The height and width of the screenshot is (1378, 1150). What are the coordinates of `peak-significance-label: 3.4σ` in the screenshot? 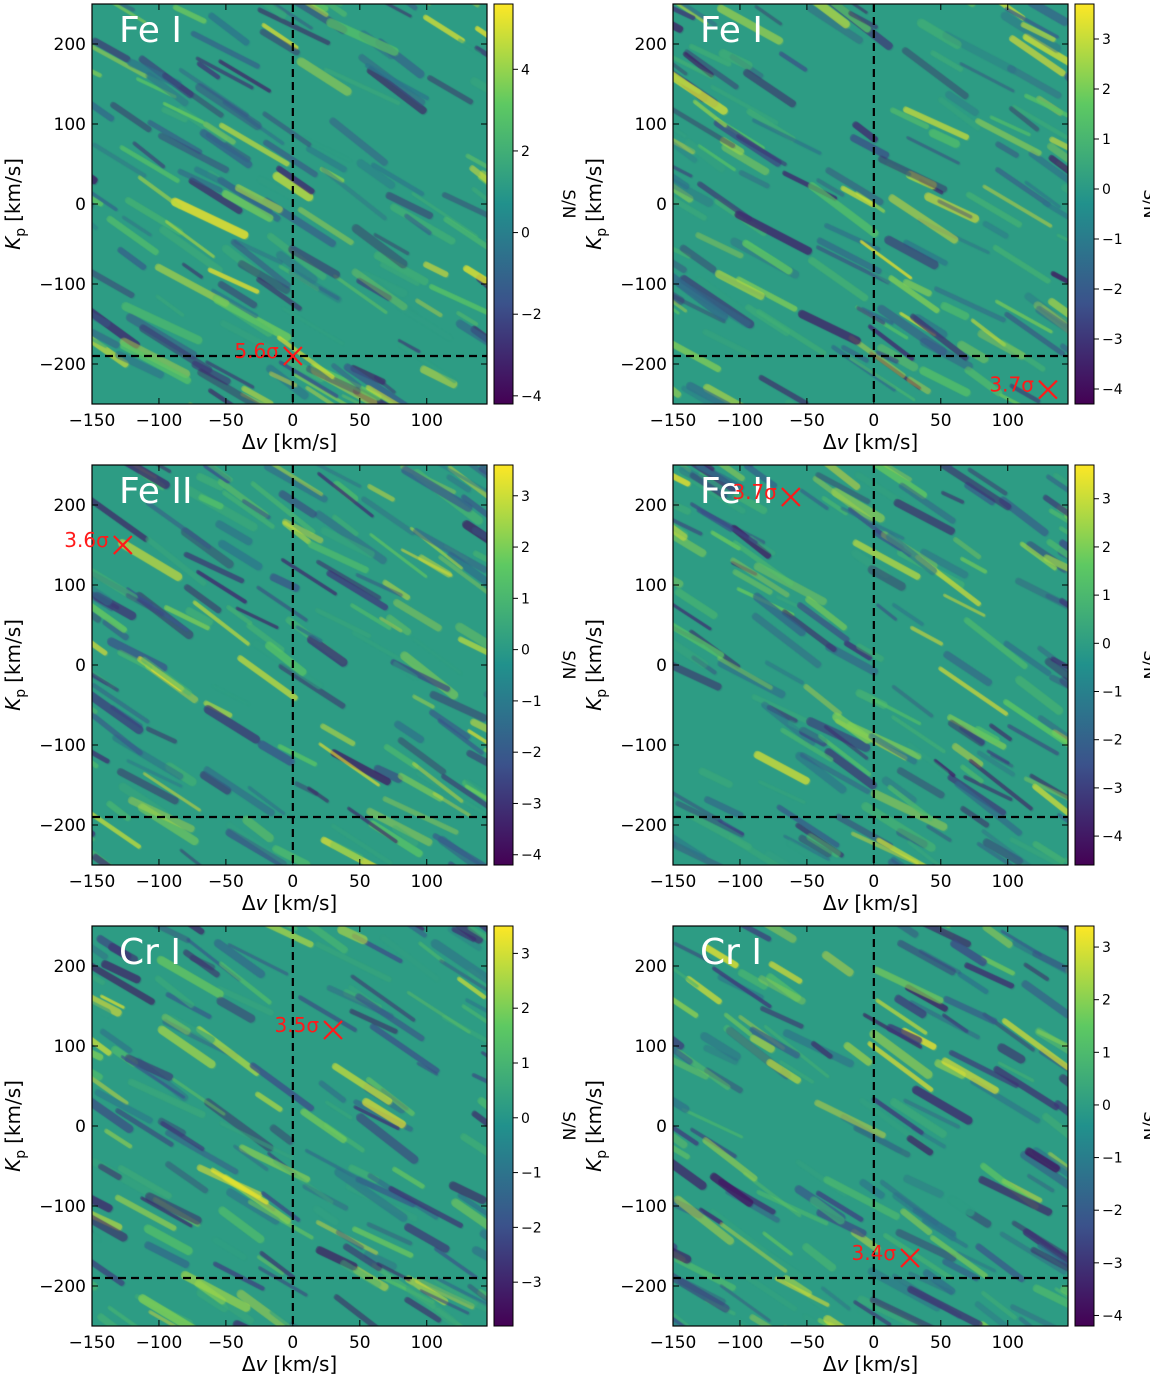 It's located at (874, 1253).